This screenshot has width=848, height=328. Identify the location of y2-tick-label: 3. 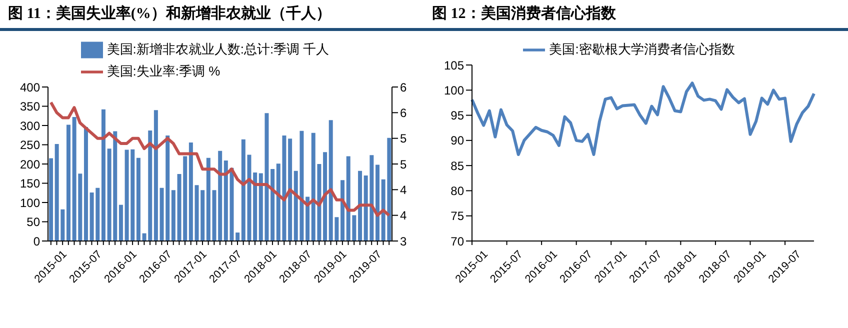
(403, 241).